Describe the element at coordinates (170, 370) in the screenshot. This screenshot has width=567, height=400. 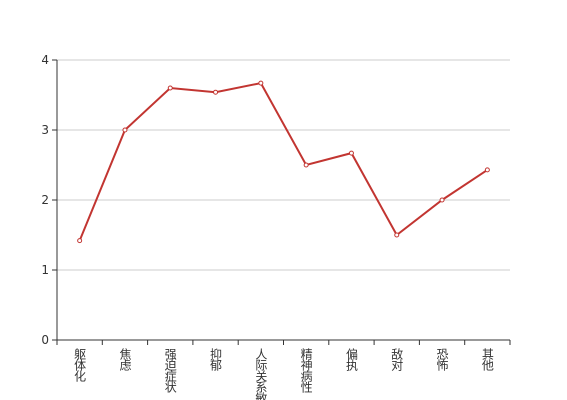
I see `x-tick-label: 强迫症状` at that location.